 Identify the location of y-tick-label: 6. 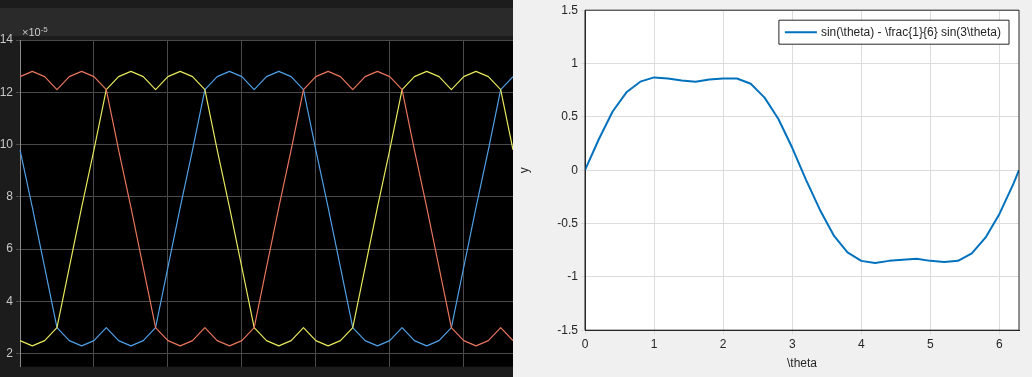
(10, 248).